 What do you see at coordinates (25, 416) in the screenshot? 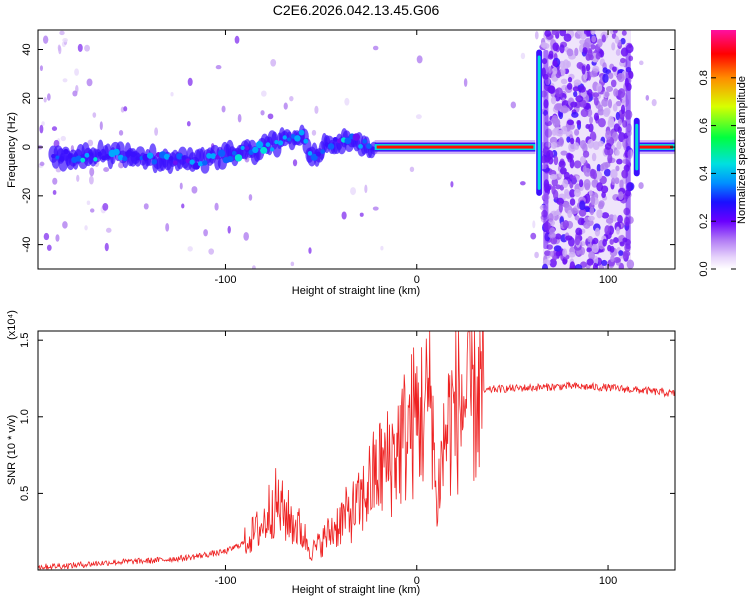
I see `snr-ytick-label: 1.0` at bounding box center [25, 416].